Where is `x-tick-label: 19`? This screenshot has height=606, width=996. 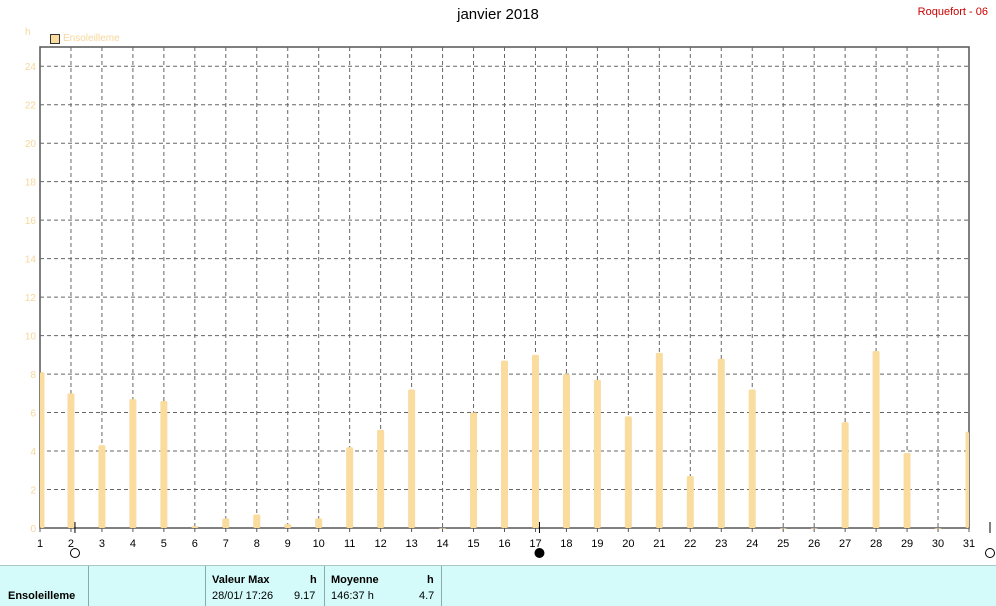
x-tick-label: 19 is located at coordinates (597, 544).